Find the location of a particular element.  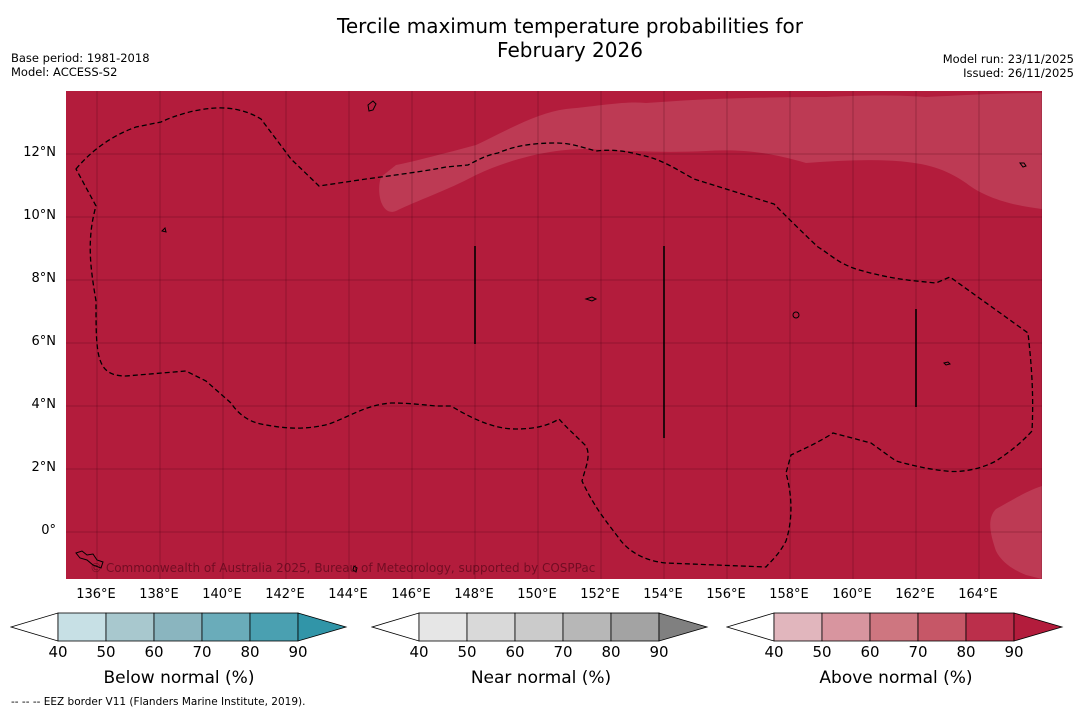

colorbar-label-near: Near normal (%) is located at coordinates (541, 678).